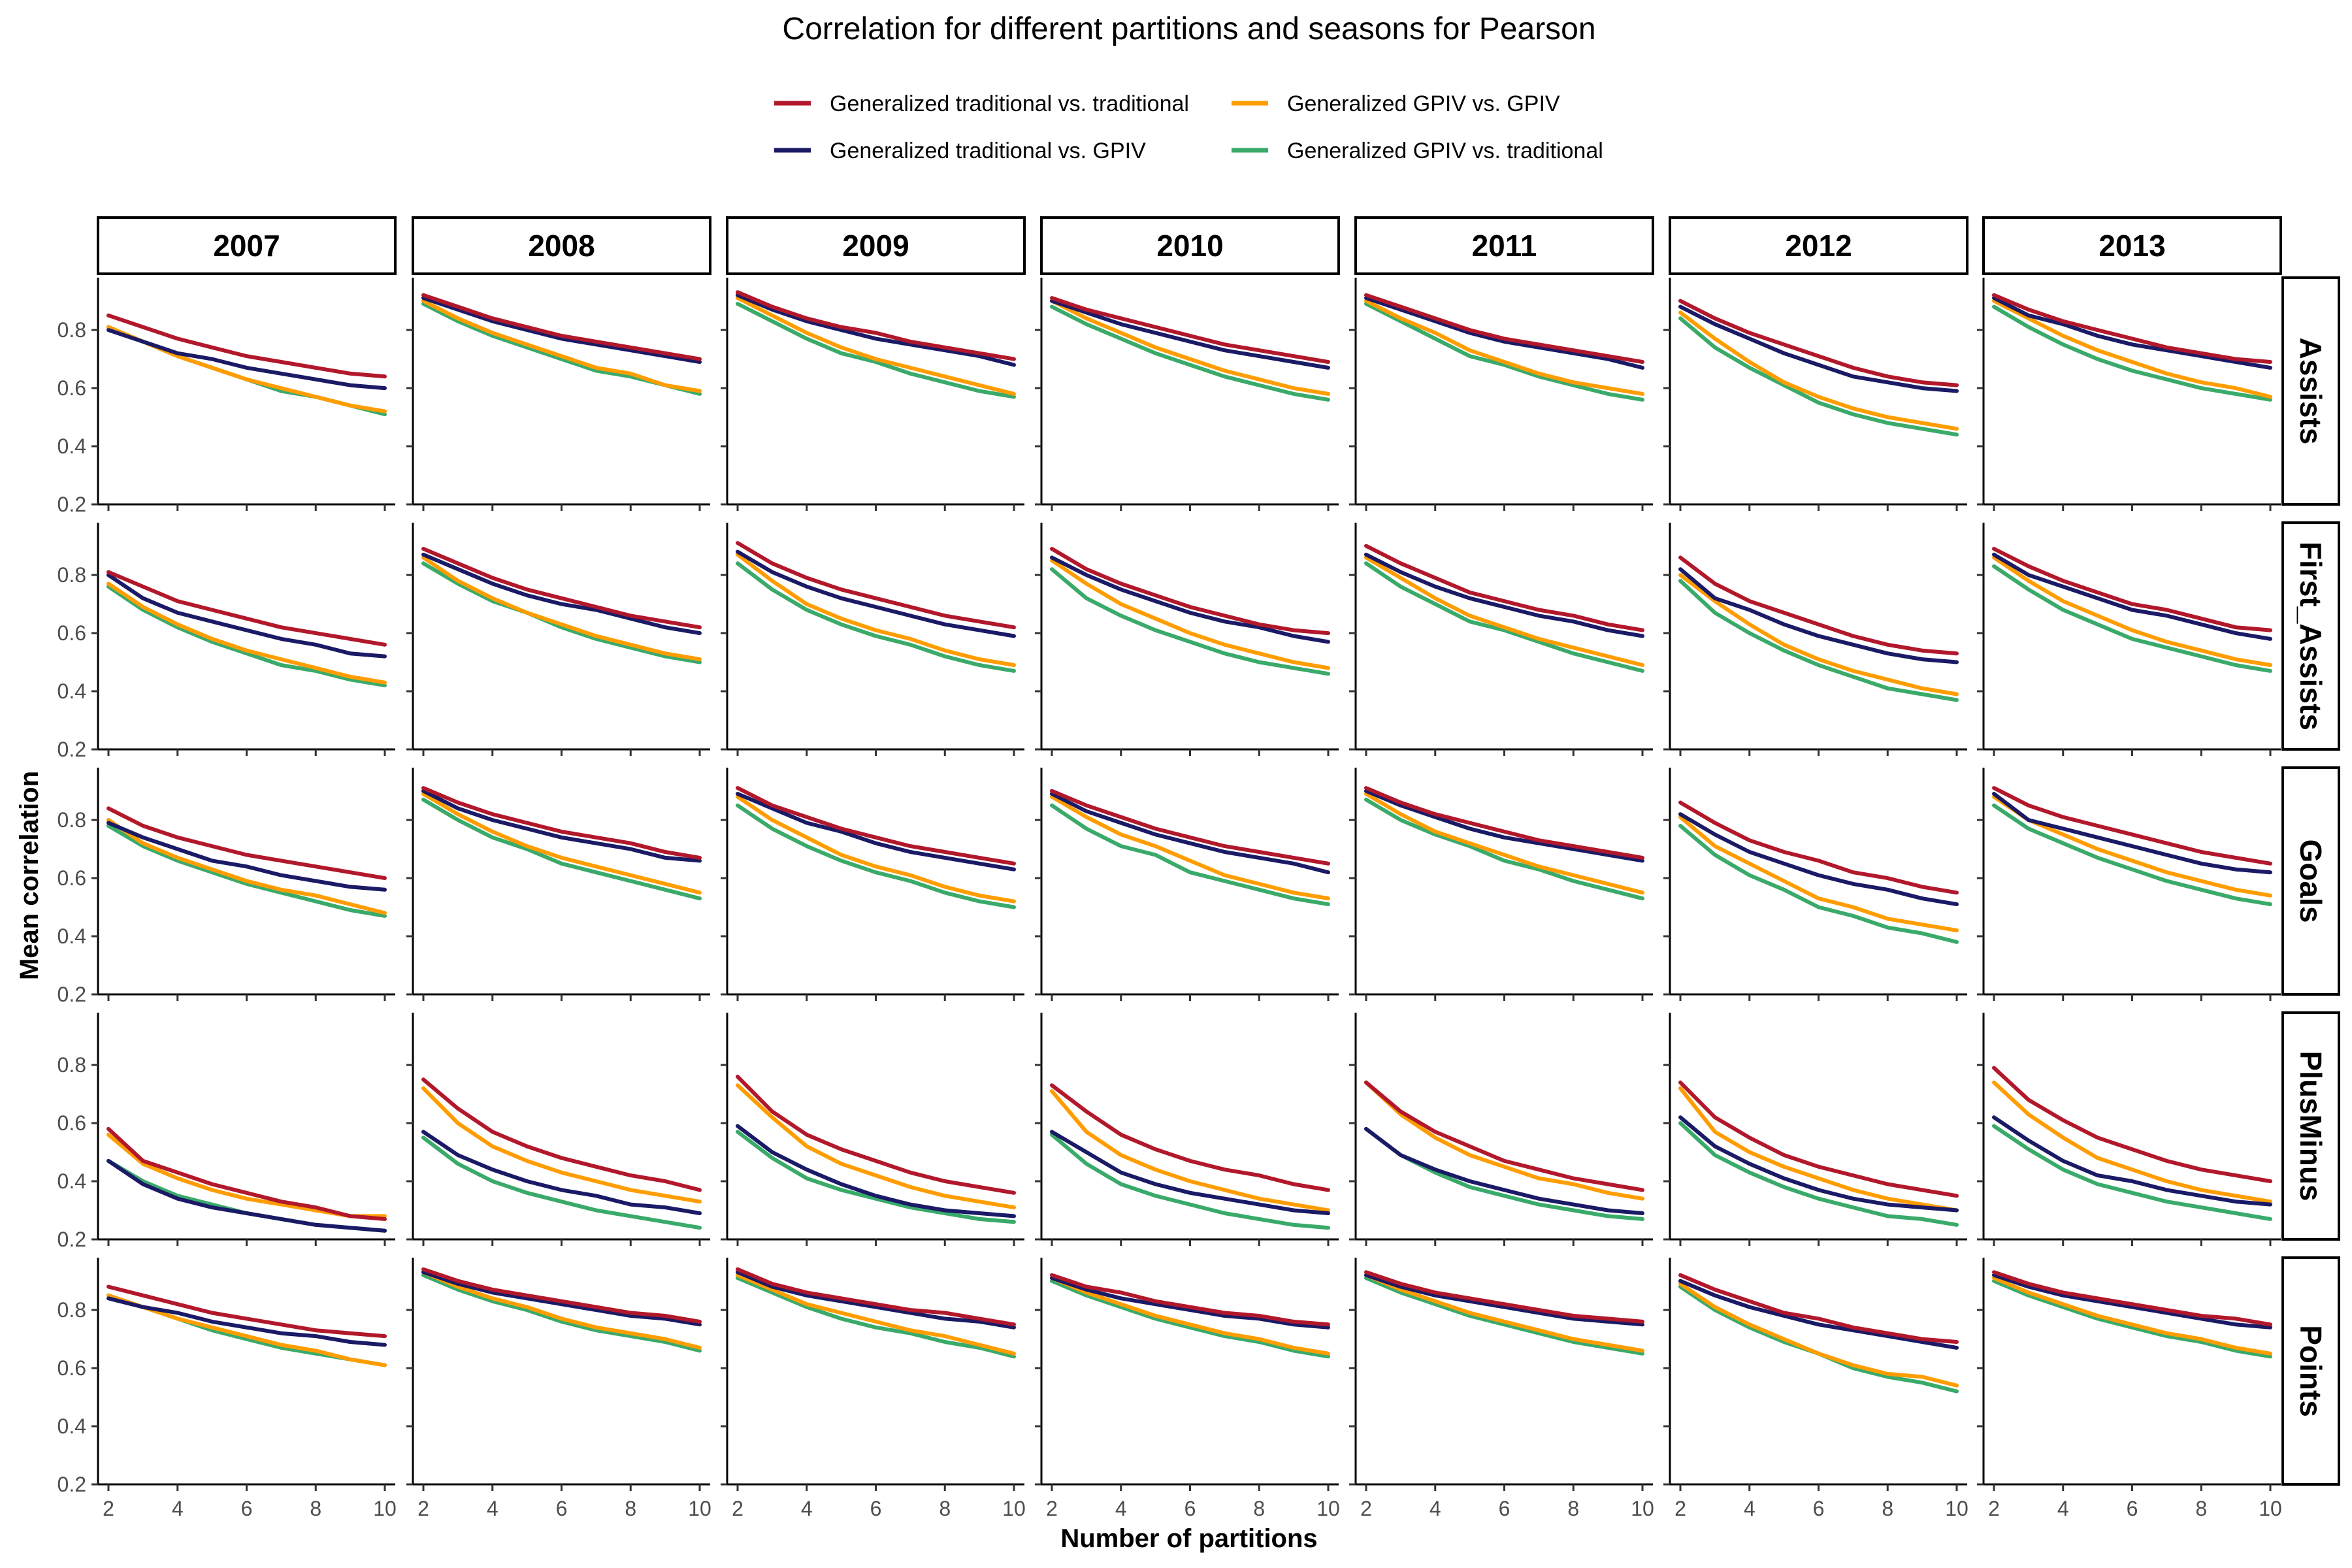 This screenshot has height=1568, width=2352. What do you see at coordinates (2310, 881) in the screenshot?
I see `row-strip-box` at bounding box center [2310, 881].